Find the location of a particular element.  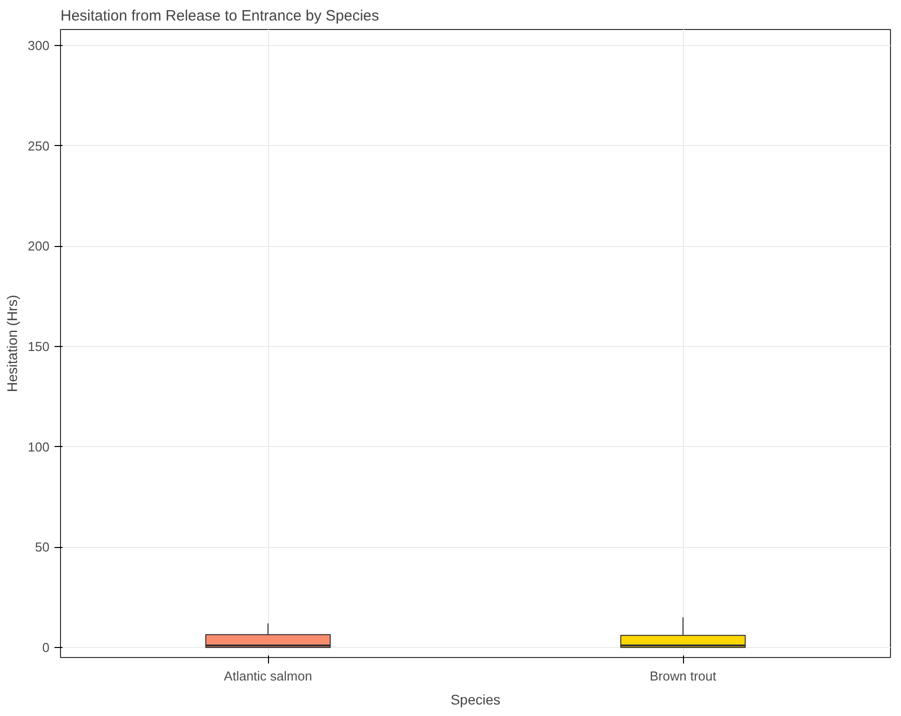

y-tick-label: 0 is located at coordinates (46, 647).